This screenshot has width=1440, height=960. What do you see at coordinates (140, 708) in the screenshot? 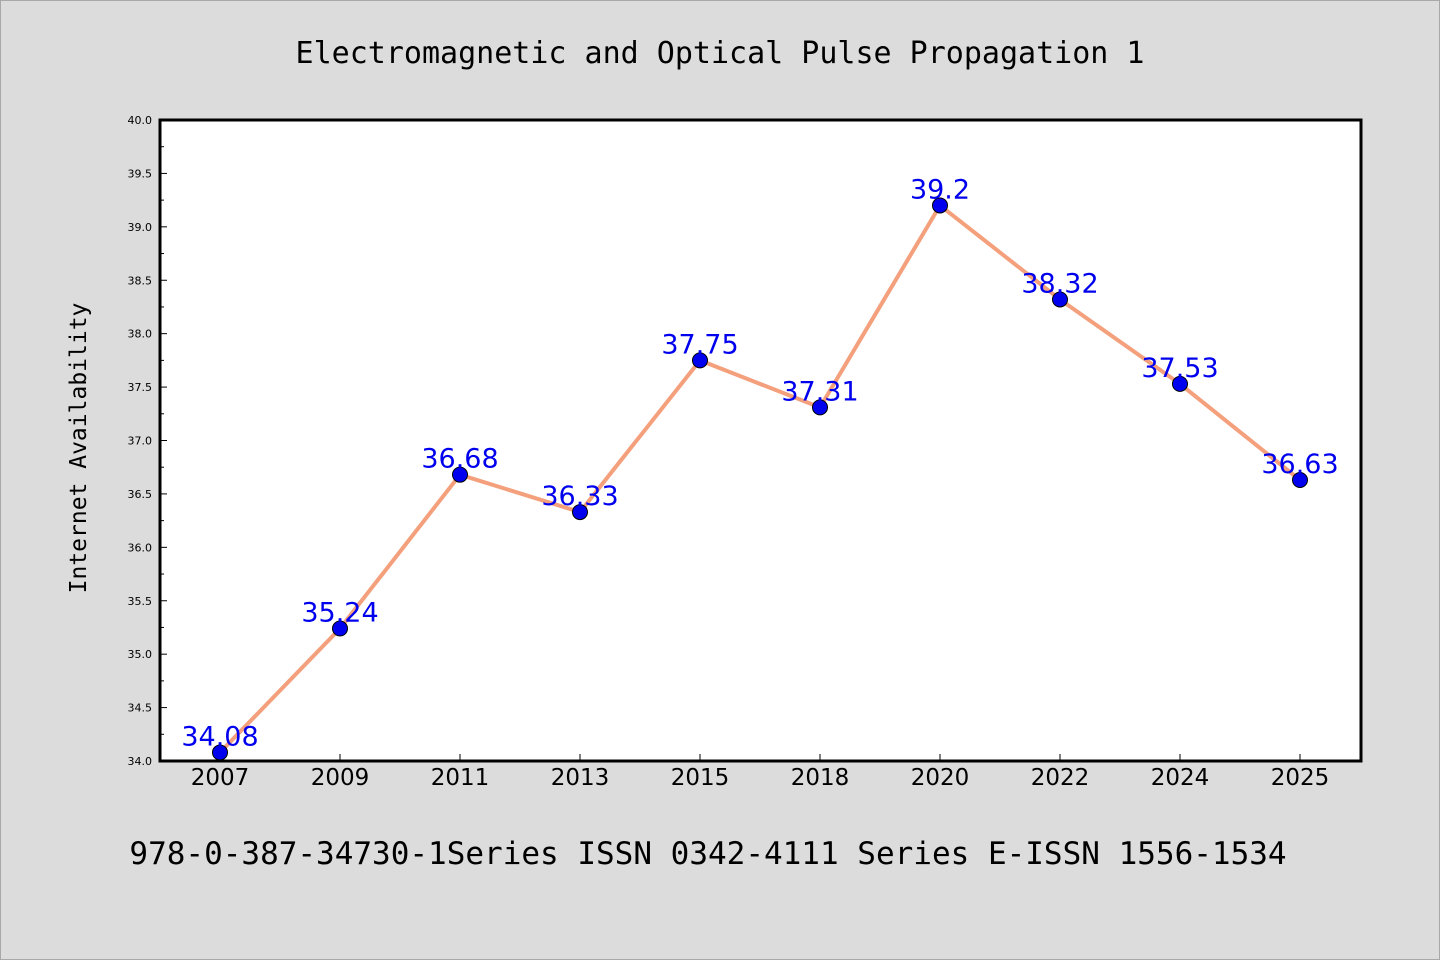
I see `y-tick-label: 34.5` at bounding box center [140, 708].